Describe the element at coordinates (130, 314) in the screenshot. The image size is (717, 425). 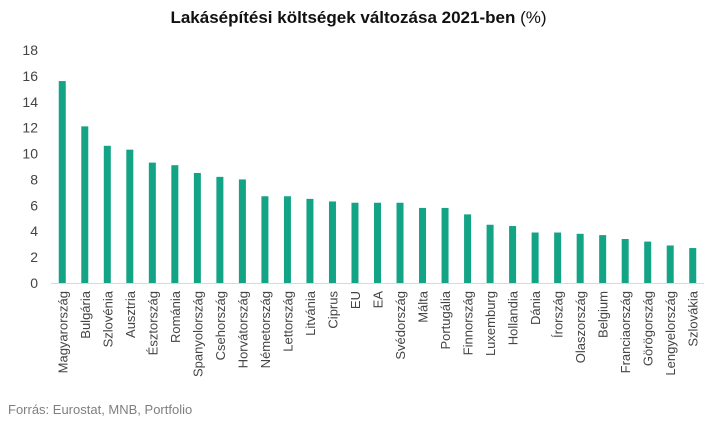
I see `x-tick-label: Ausztria` at that location.